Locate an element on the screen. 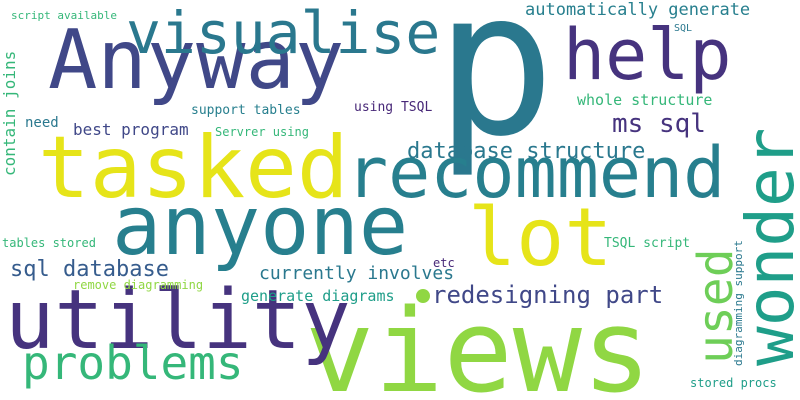 This screenshot has width=800, height=400. word-generate-diagrams: generate diagrams is located at coordinates (318, 296).